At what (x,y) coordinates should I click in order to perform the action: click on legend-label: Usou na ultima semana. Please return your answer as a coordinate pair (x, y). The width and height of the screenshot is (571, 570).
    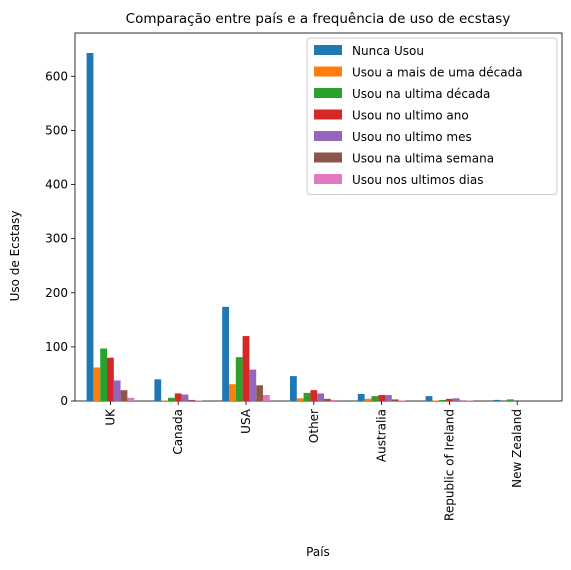
    Looking at the image, I should click on (423, 159).